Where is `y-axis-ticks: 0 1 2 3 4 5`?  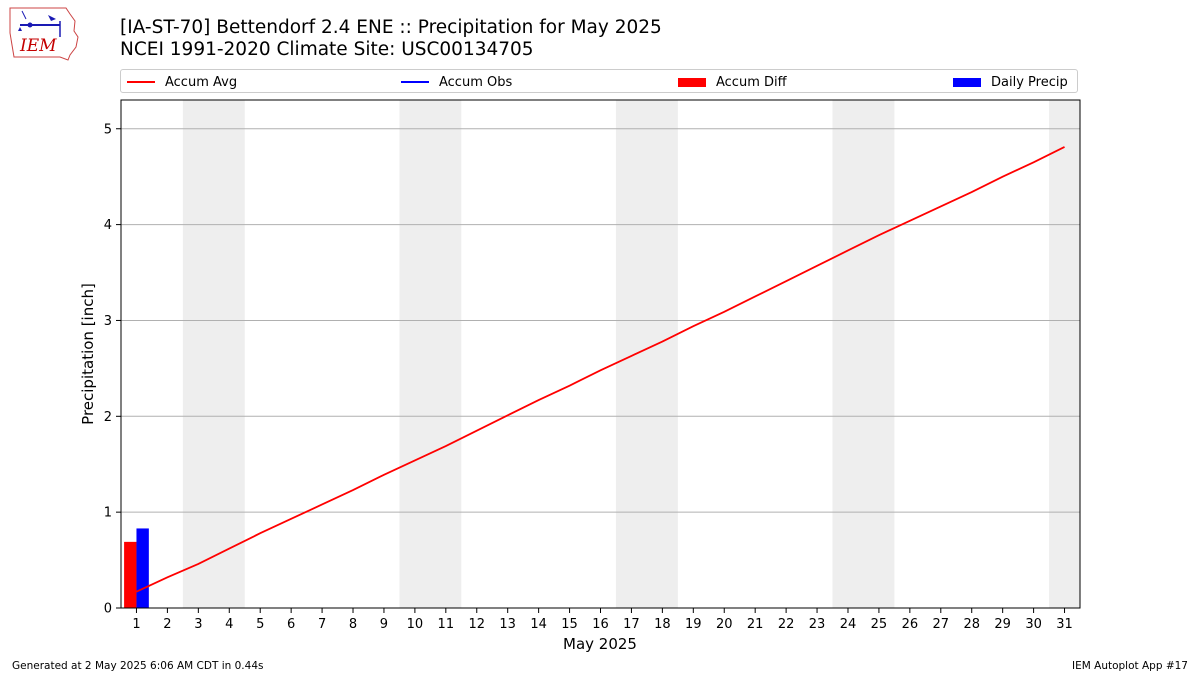 y-axis-ticks: 0 1 2 3 4 5 is located at coordinates (112, 369).